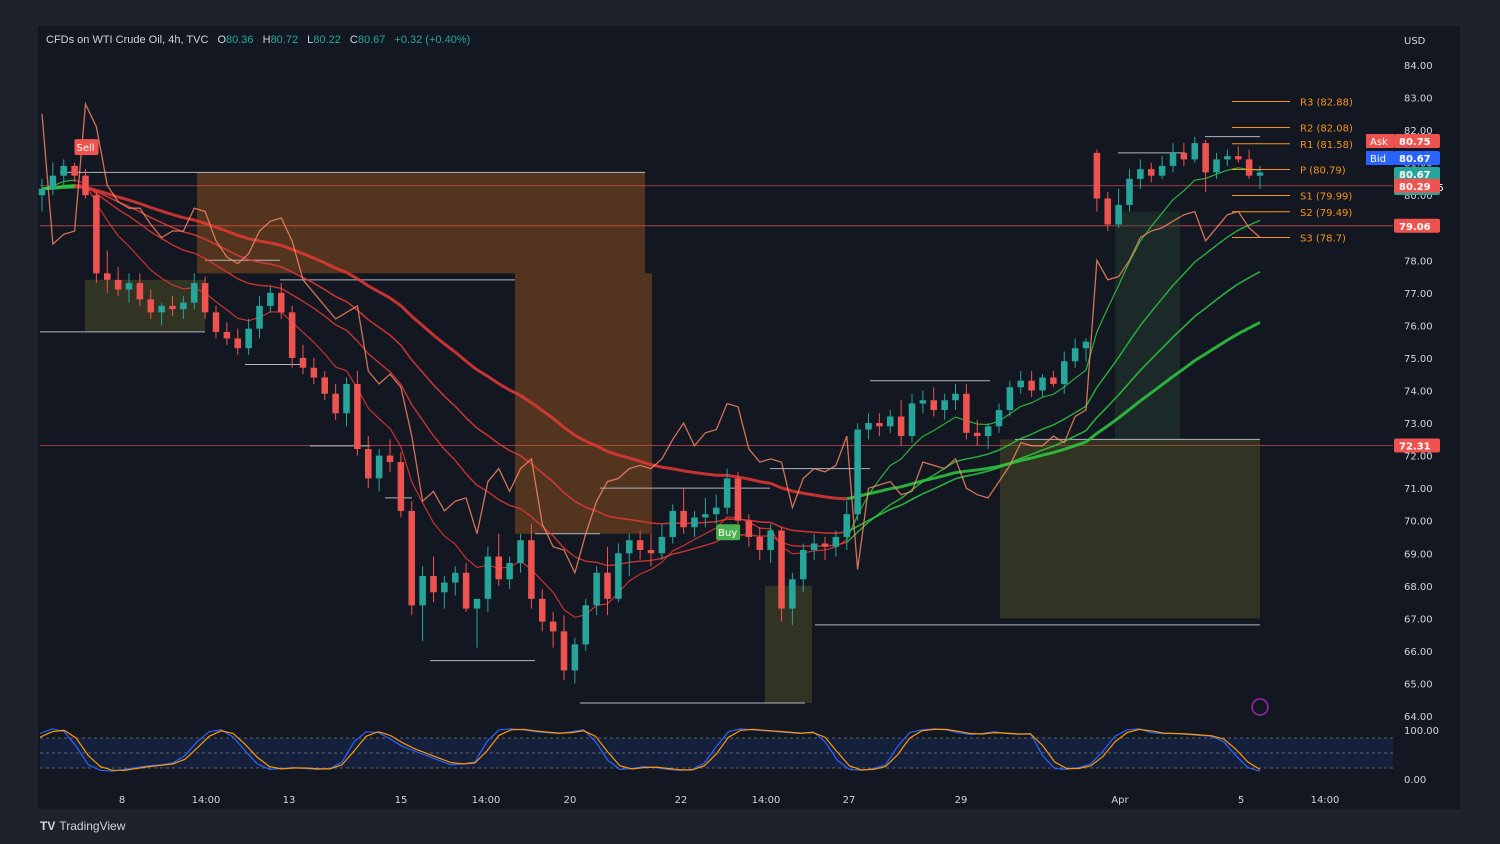  Describe the element at coordinates (1415, 187) in the screenshot. I see `price-badge-value: 80.29` at that location.